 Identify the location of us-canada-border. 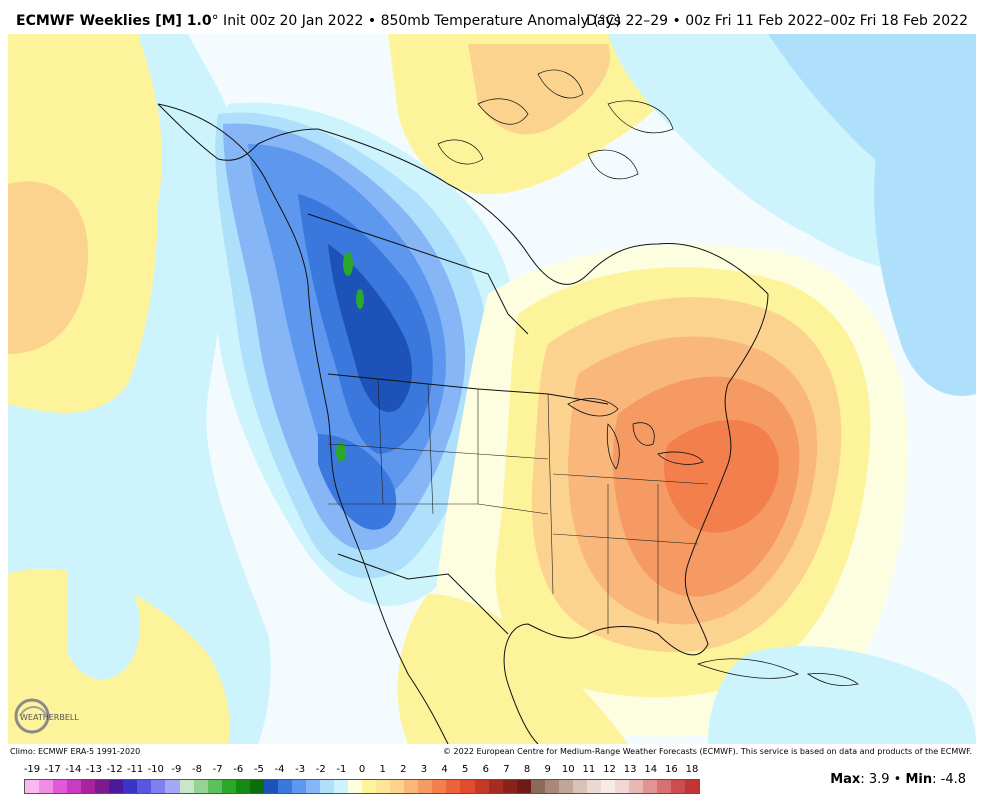
(468, 389).